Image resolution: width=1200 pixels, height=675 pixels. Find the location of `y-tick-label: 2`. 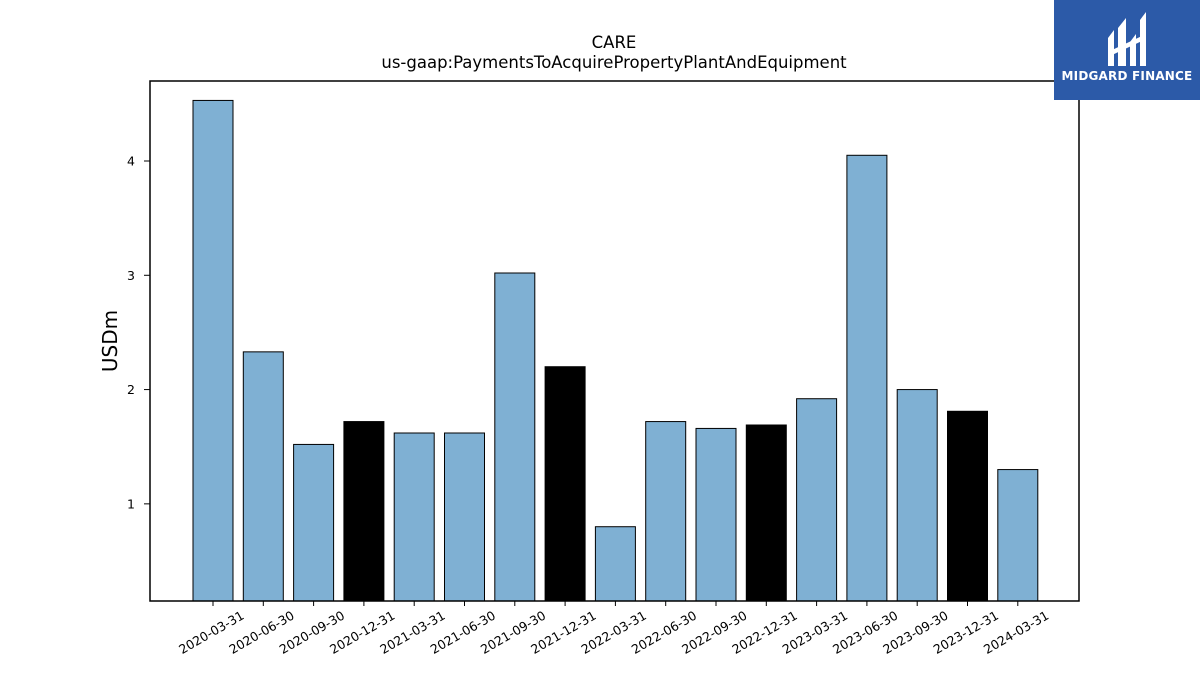

y-tick-label: 2 is located at coordinates (131, 389).